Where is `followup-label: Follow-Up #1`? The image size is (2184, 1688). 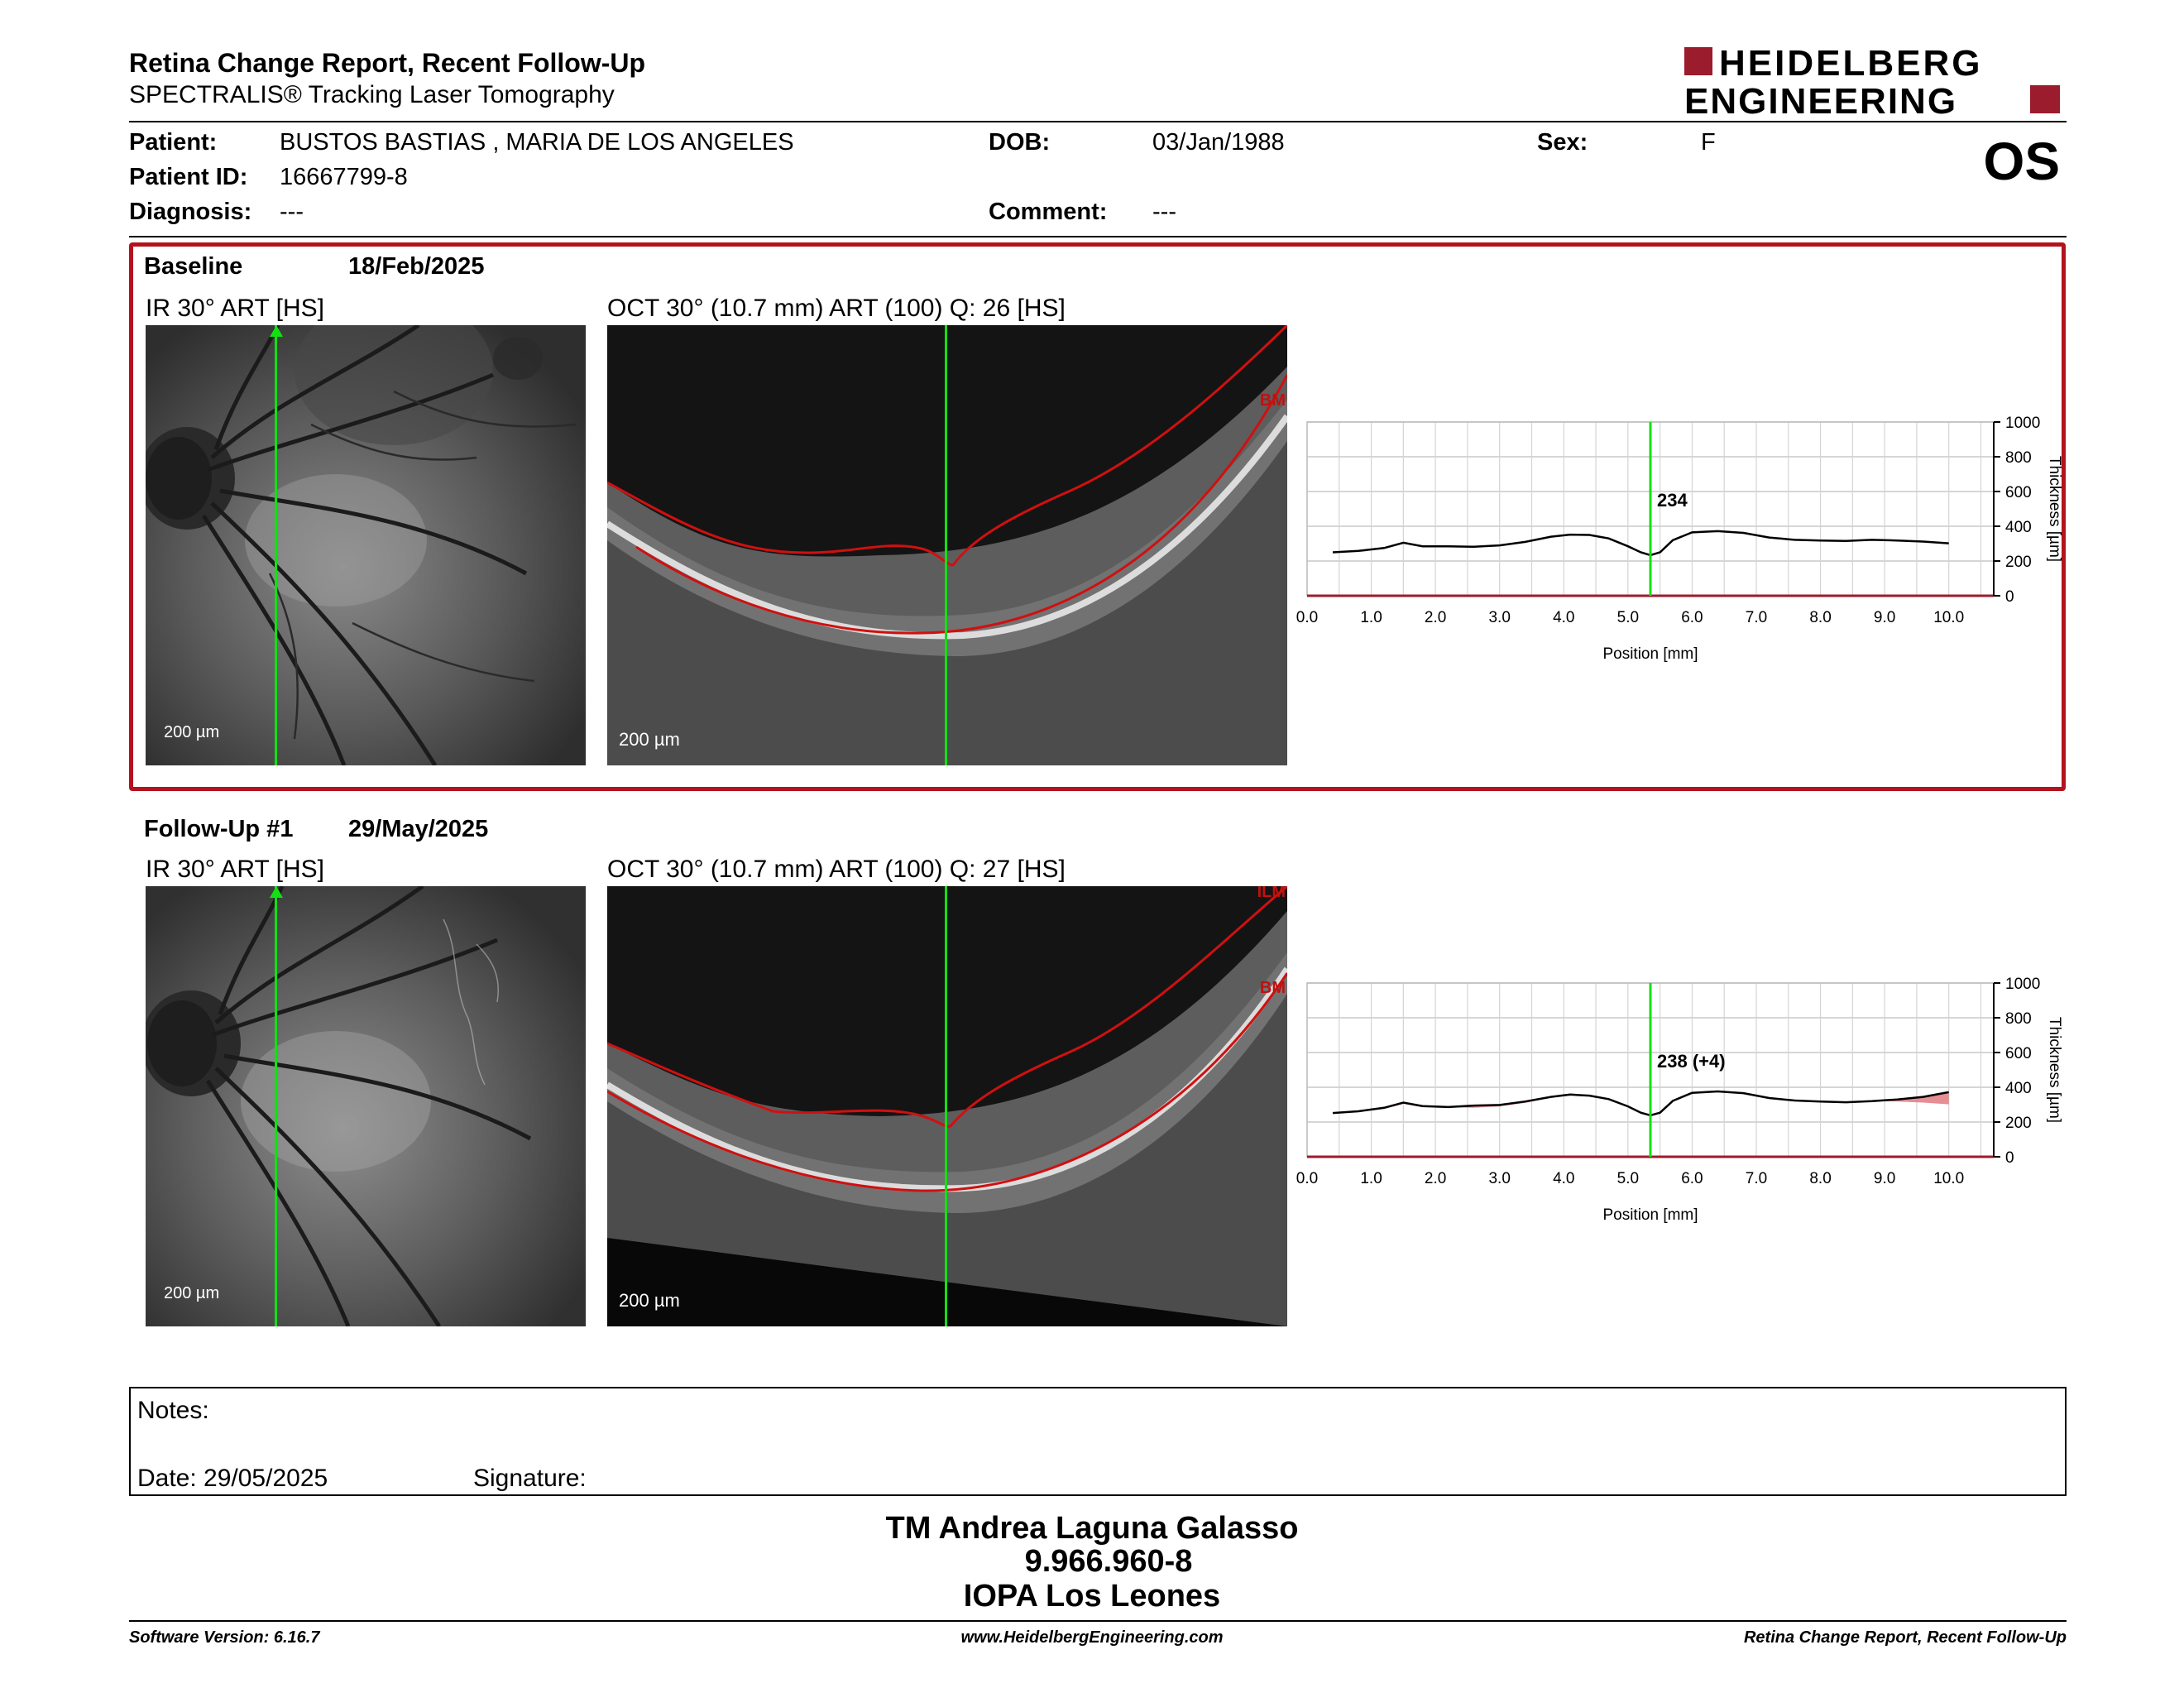 followup-label: Follow-Up #1 is located at coordinates (219, 829).